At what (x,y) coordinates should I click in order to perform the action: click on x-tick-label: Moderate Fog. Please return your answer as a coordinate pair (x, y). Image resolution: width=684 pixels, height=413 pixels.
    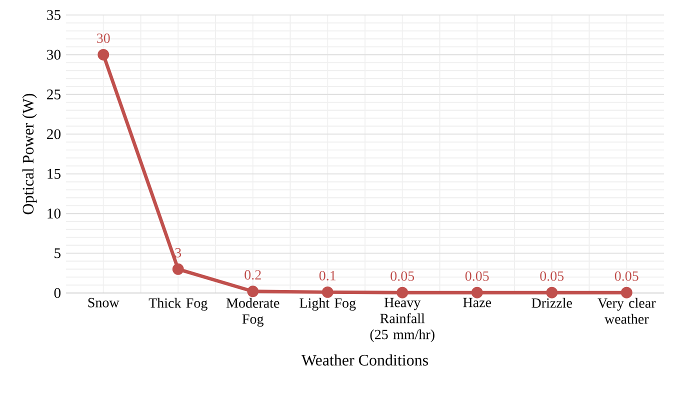
    Looking at the image, I should click on (253, 312).